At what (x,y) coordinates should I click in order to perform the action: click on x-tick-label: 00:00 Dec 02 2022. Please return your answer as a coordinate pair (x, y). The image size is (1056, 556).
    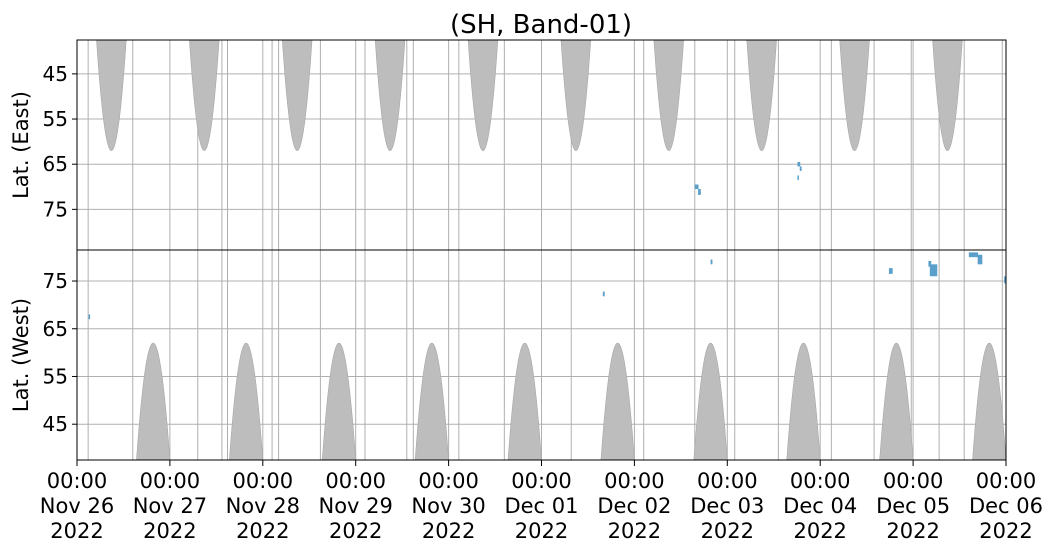
    Looking at the image, I should click on (634, 506).